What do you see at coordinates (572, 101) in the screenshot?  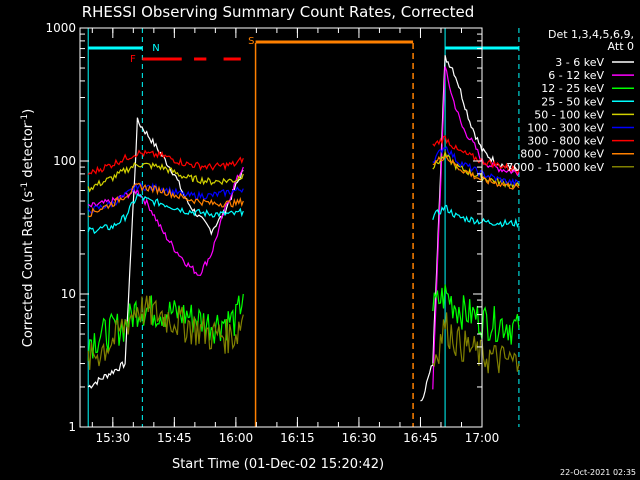 I see `legend-label-3: 25 - 50 keV` at bounding box center [572, 101].